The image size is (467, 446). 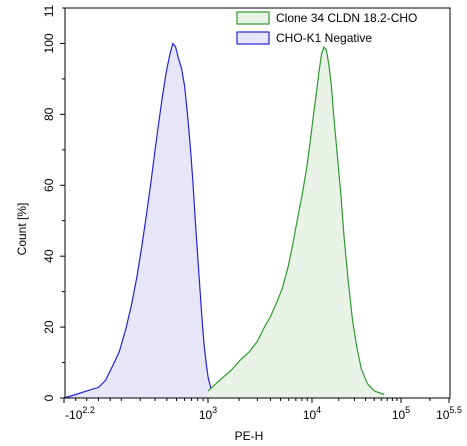 I want to click on x-axis-title: PE-H, so click(x=249, y=436).